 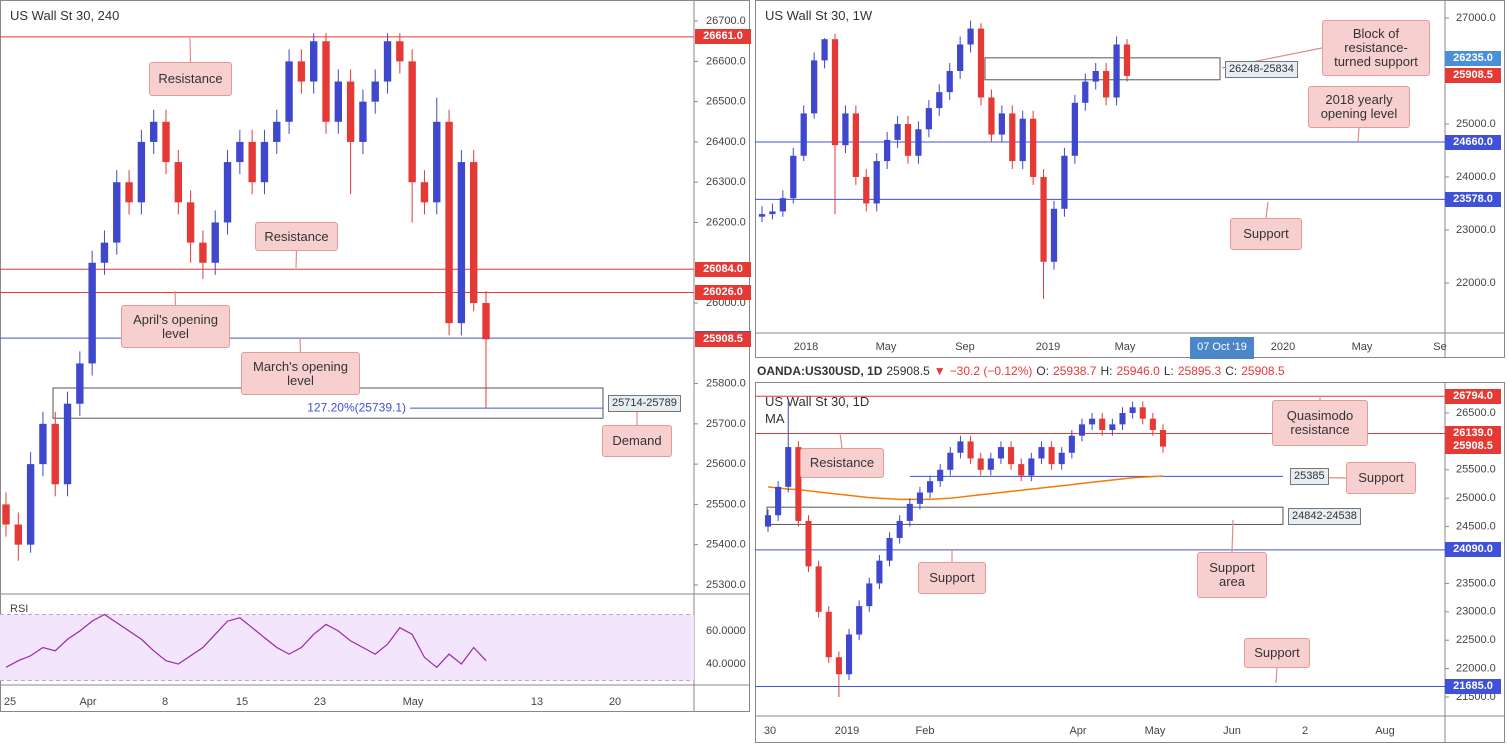 What do you see at coordinates (1102, 69) in the screenshot?
I see `zone-box` at bounding box center [1102, 69].